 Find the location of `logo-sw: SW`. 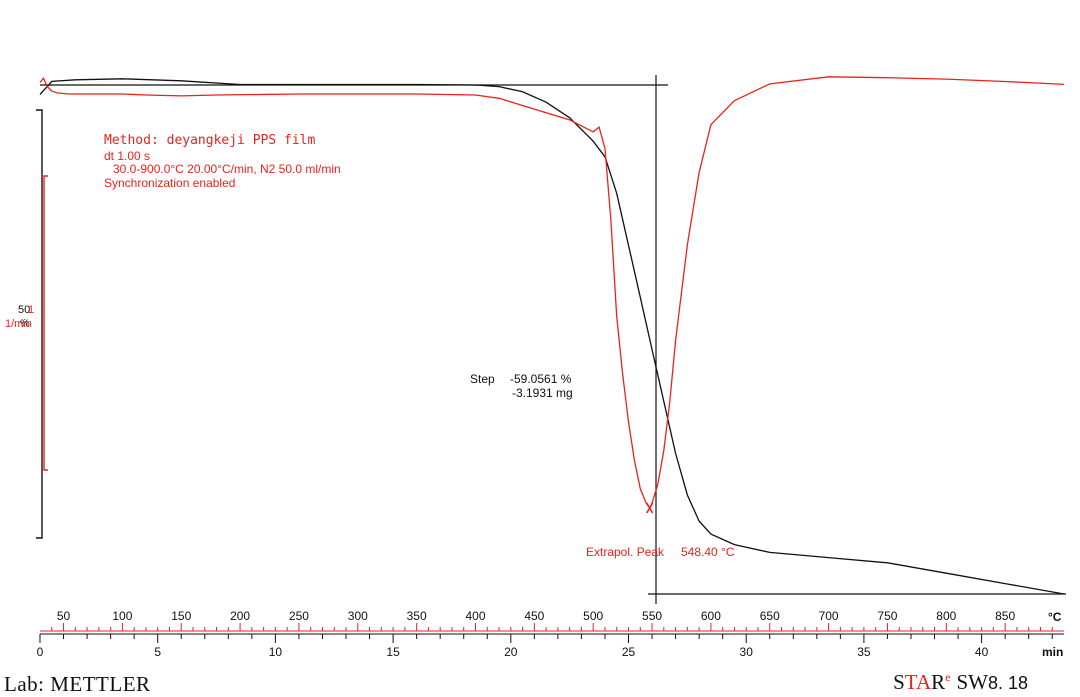

logo-sw: SW is located at coordinates (972, 682).